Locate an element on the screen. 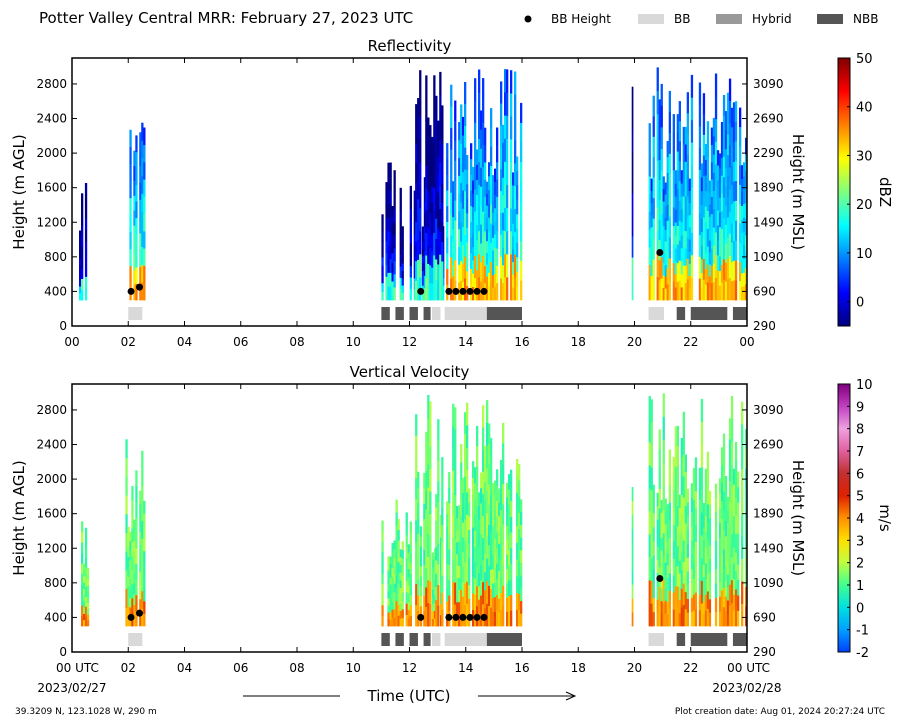 Image resolution: width=900 pixels, height=725 pixels. x-tick-label: 00 is located at coordinates (746, 342).